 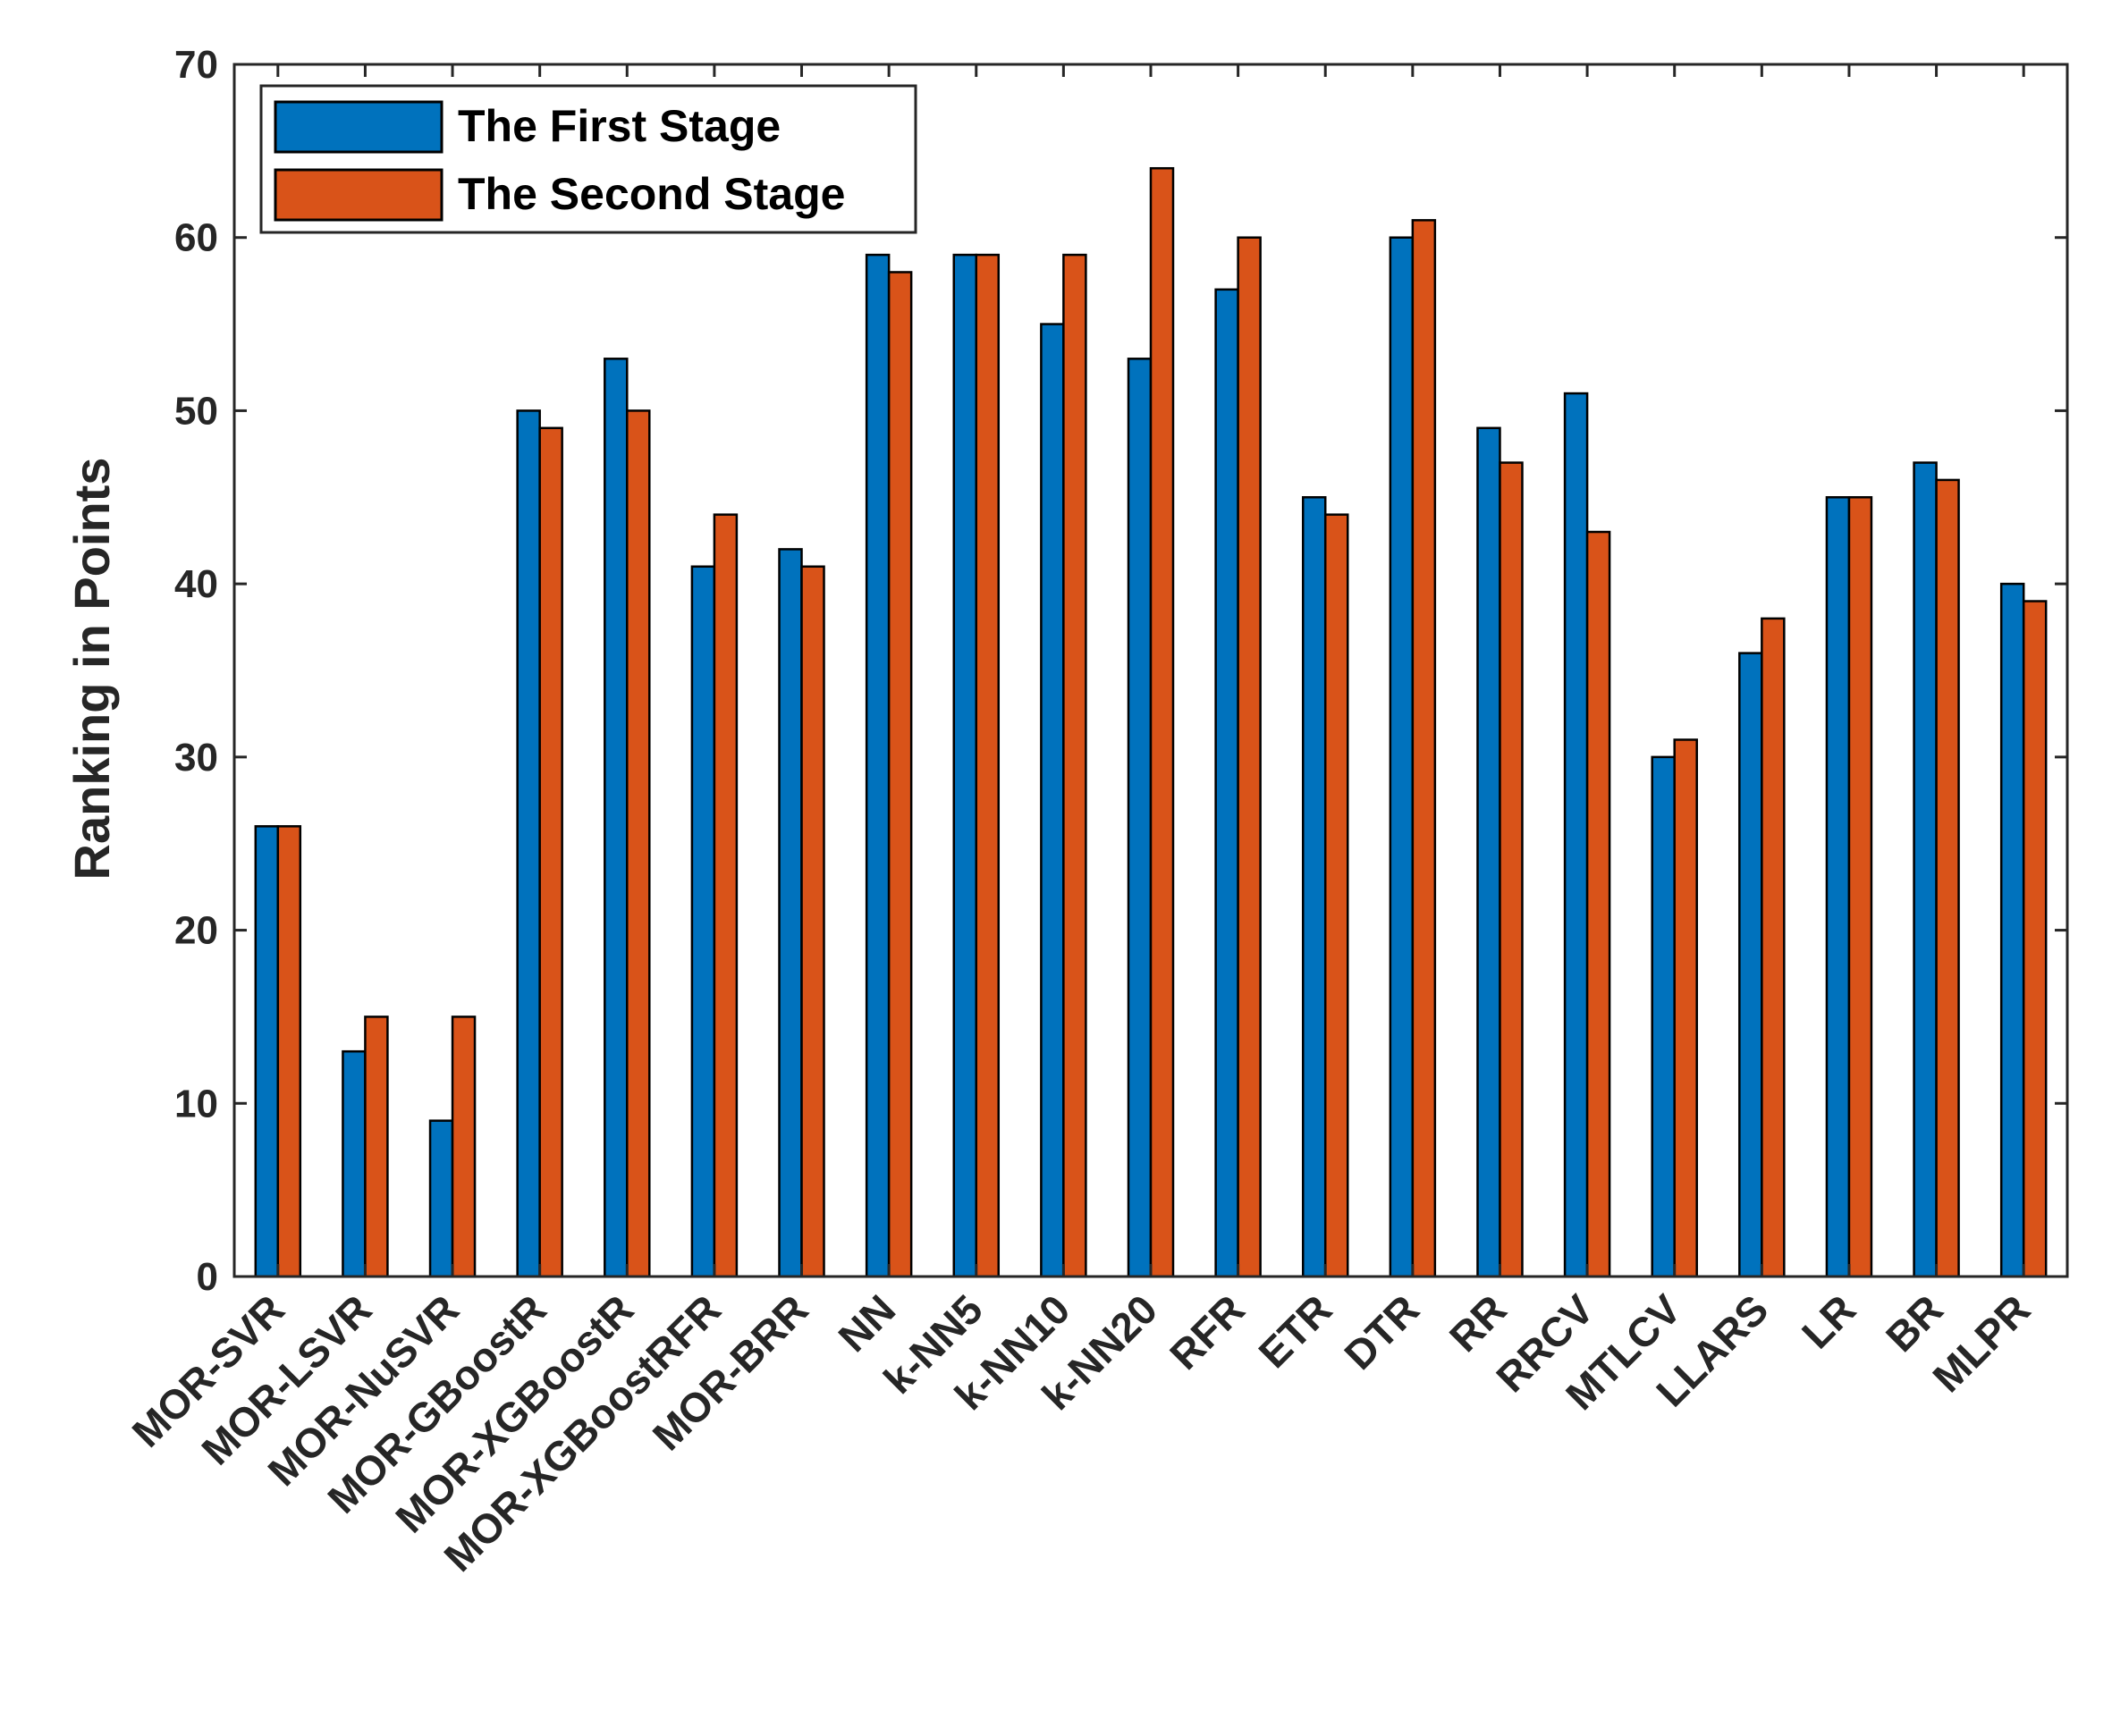 I want to click on y-tick-label: 0, so click(x=208, y=1277).